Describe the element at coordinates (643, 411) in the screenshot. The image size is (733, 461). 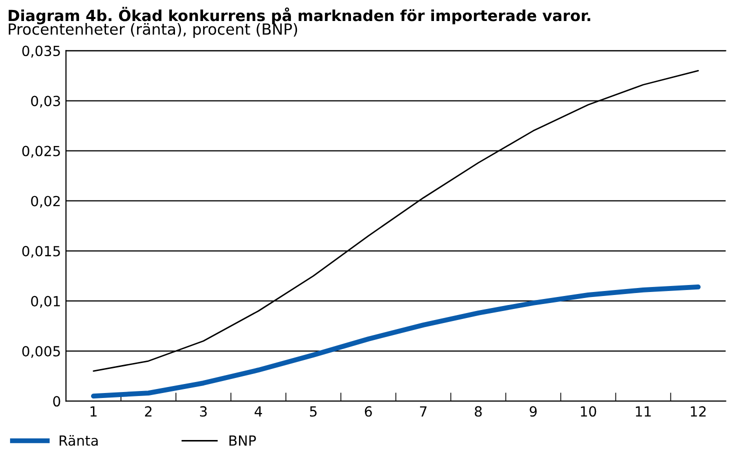
I see `x-tick-label: 11` at that location.